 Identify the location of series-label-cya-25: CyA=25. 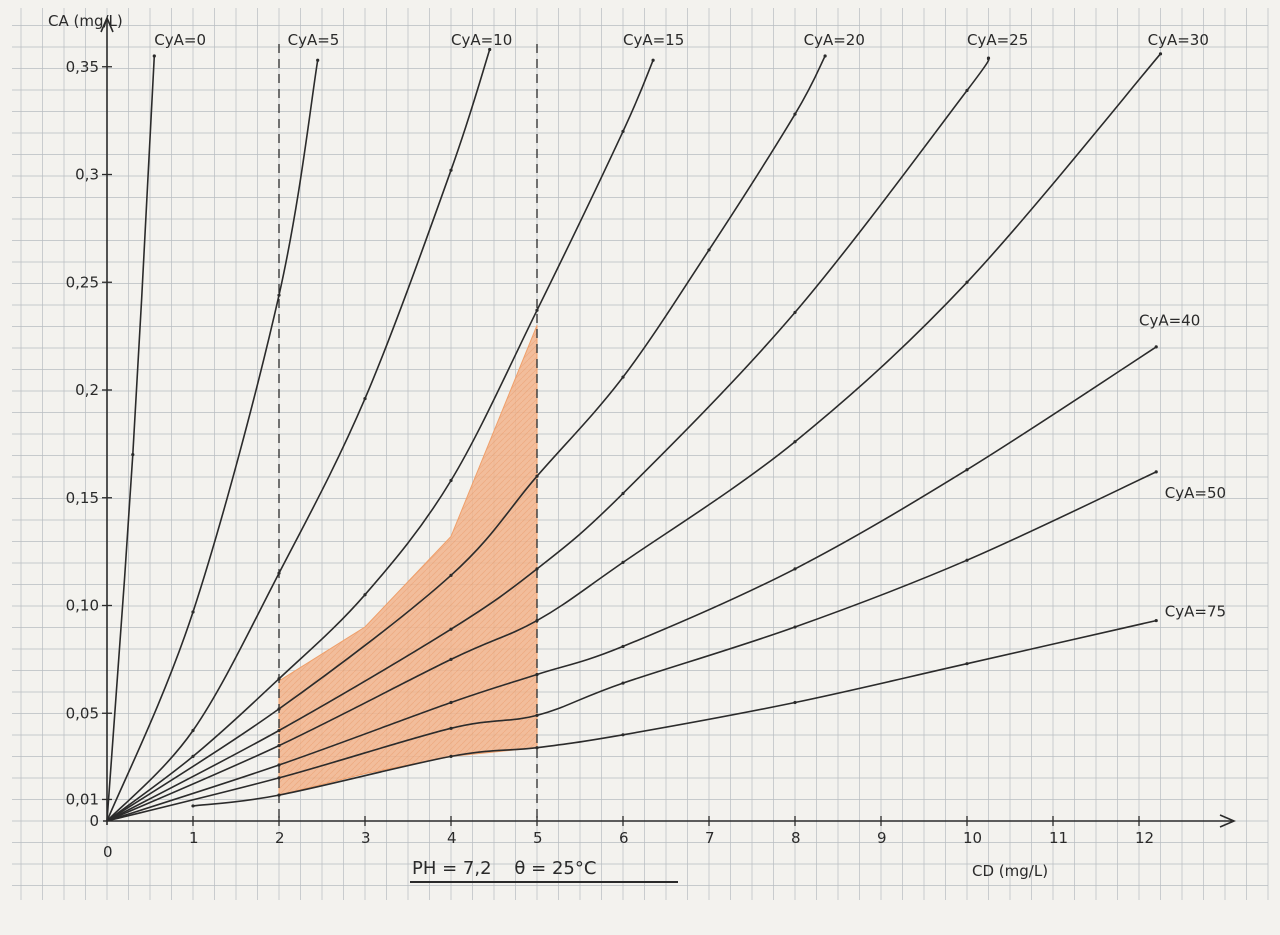
(997, 40).